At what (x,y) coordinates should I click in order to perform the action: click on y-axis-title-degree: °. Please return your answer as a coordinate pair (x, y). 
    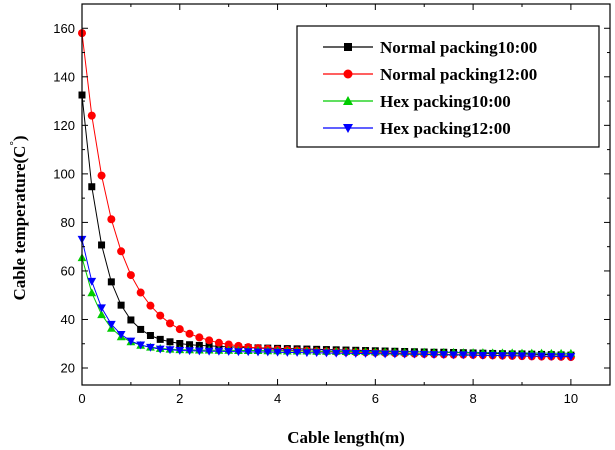
    Looking at the image, I should click on (14, 143).